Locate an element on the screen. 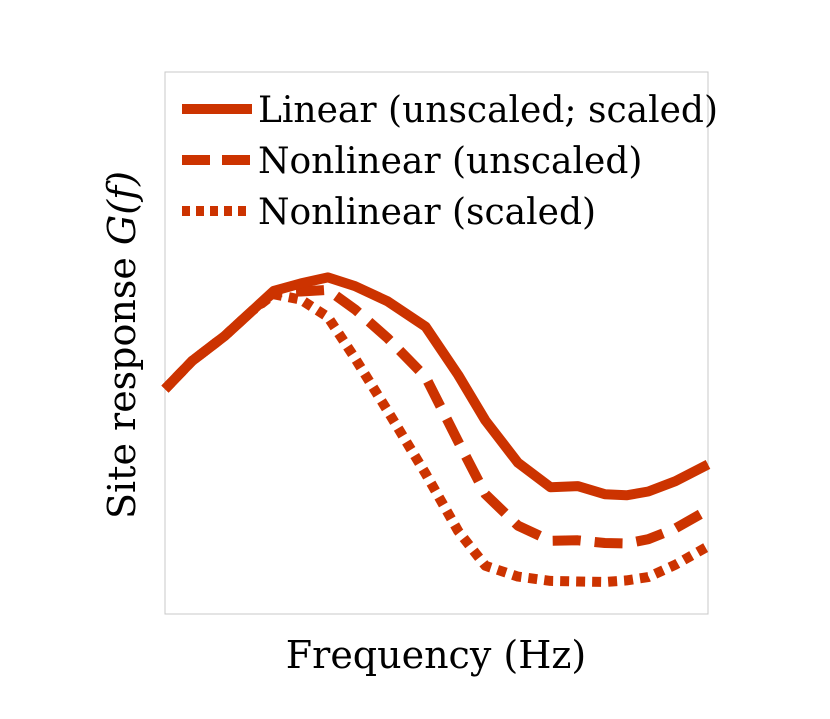 This screenshot has height=719, width=830. legend-entry-nonlinear-unscaled: Nonlinear (unscaled) is located at coordinates (412, 161).